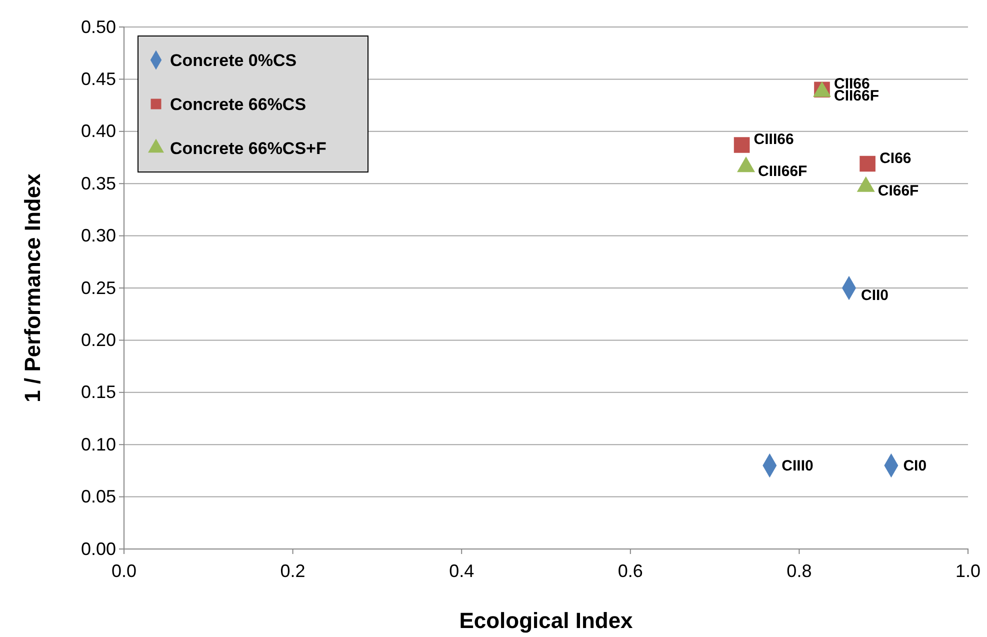 Image resolution: width=987 pixels, height=637 pixels. What do you see at coordinates (98, 340) in the screenshot?
I see `y-tick-label: 0.20` at bounding box center [98, 340].